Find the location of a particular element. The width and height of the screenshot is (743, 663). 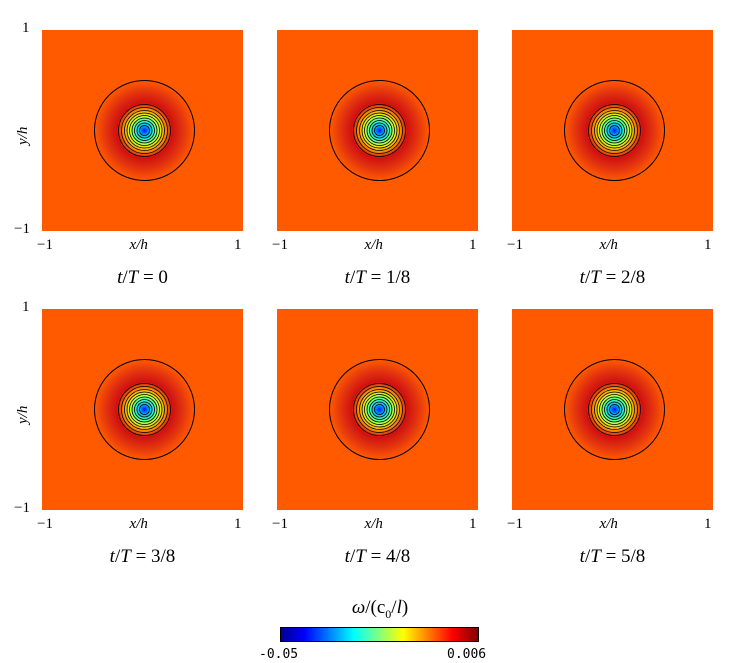

panel-caption: t/T = 2/8 is located at coordinates (612, 277).